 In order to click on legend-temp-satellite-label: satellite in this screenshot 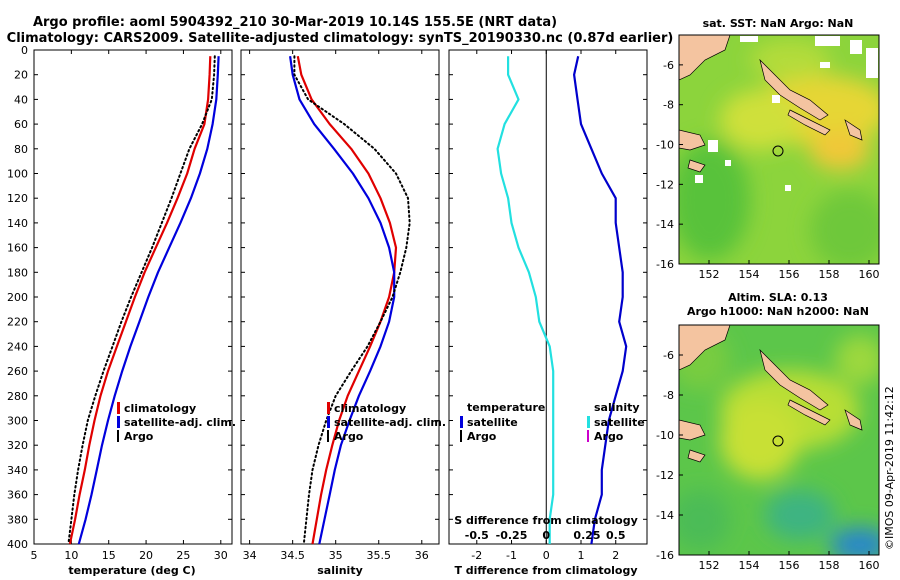, I will do `click(492, 422)`.